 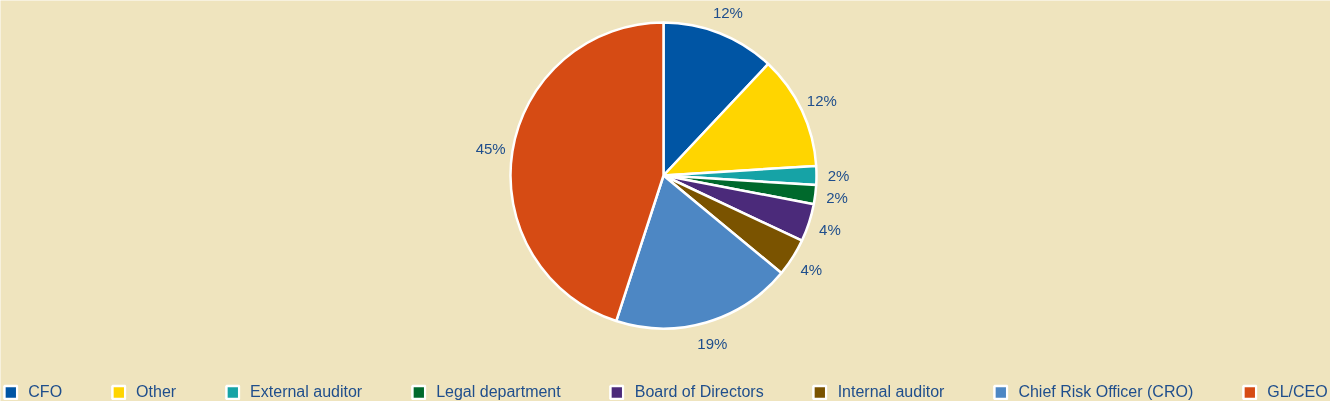 I want to click on legend-label: Board of Directors, so click(x=699, y=392).